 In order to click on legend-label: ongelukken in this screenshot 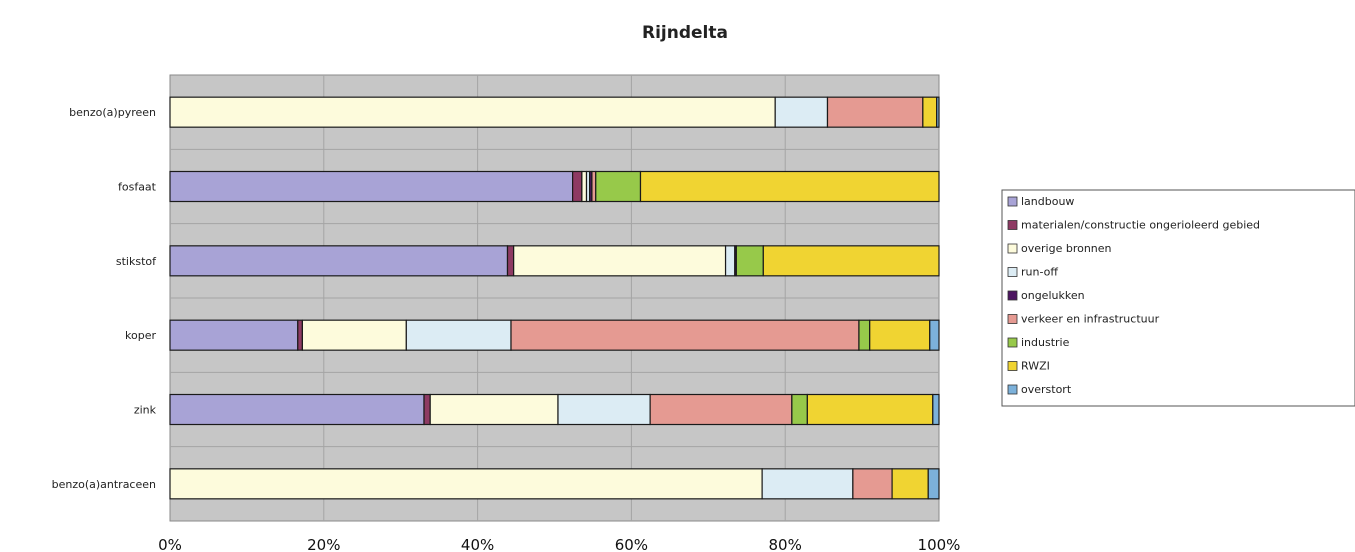, I will do `click(1053, 295)`.